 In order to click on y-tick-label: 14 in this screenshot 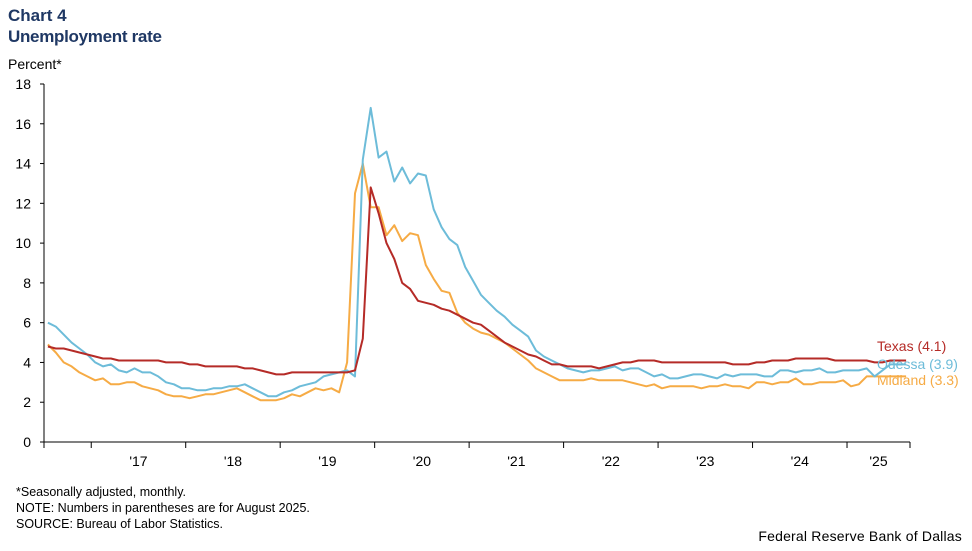, I will do `click(23, 164)`.